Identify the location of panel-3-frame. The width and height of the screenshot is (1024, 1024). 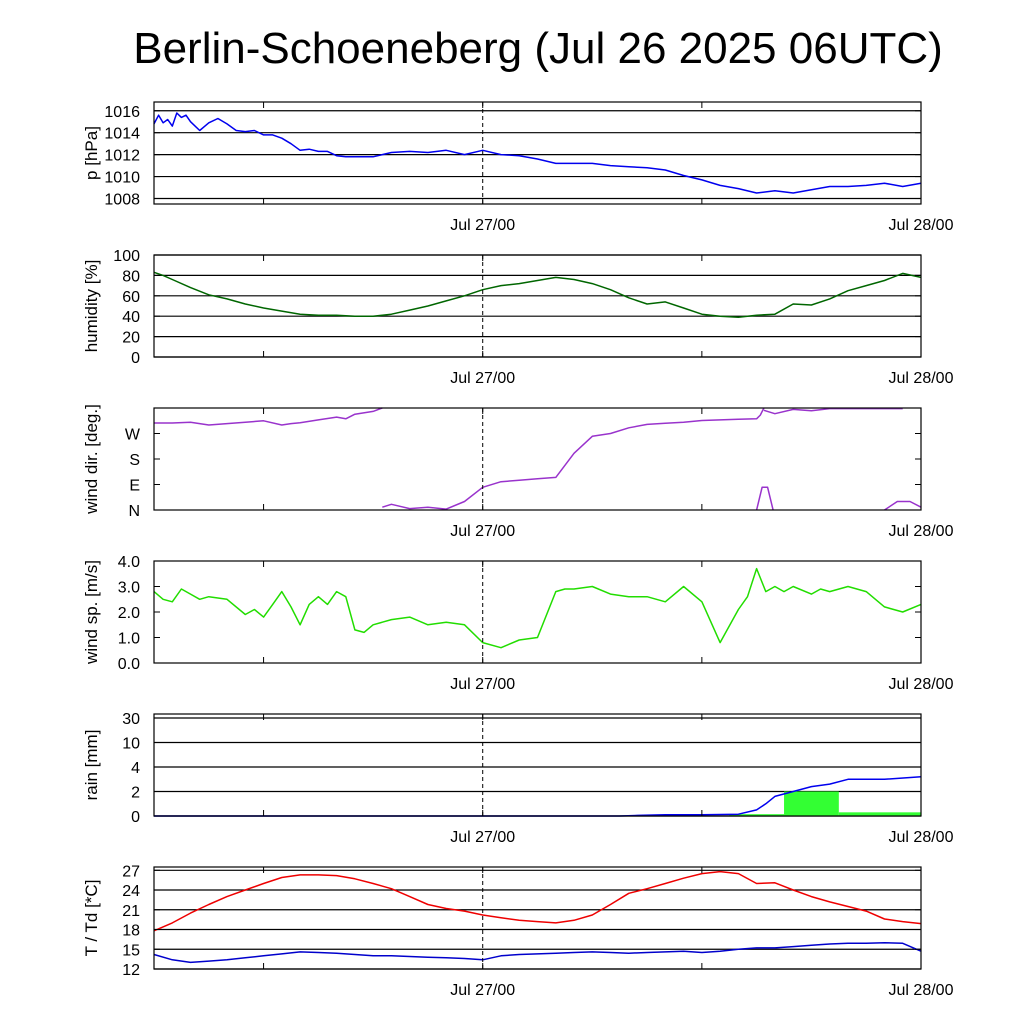
(537, 459).